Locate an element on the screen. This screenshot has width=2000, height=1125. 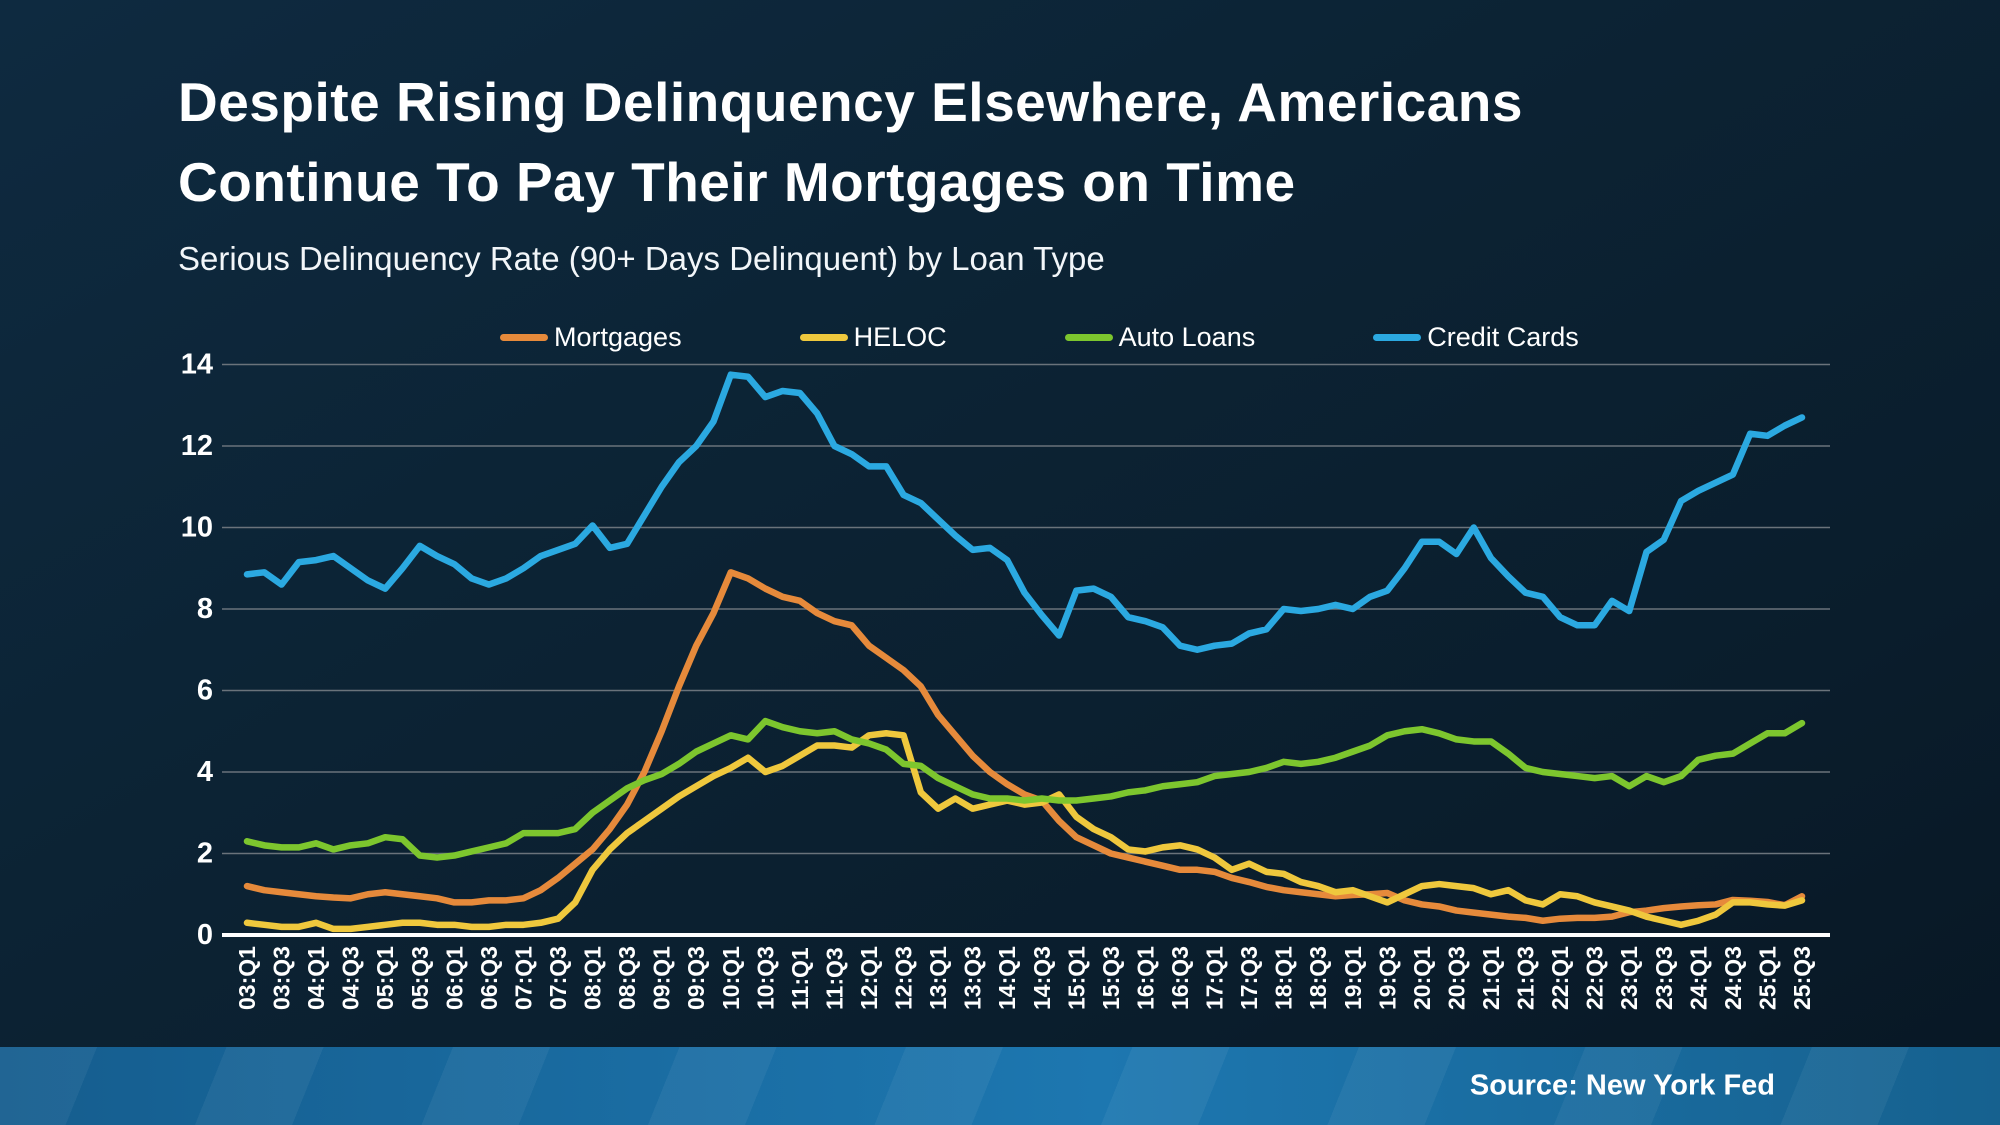
legend-item-heloc: HELOC is located at coordinates (873, 337).